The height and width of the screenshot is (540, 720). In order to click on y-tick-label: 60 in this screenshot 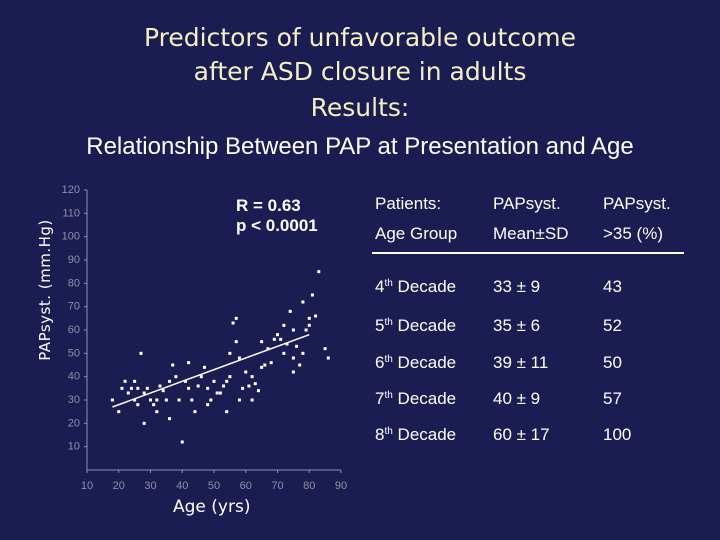, I will do `click(74, 330)`.